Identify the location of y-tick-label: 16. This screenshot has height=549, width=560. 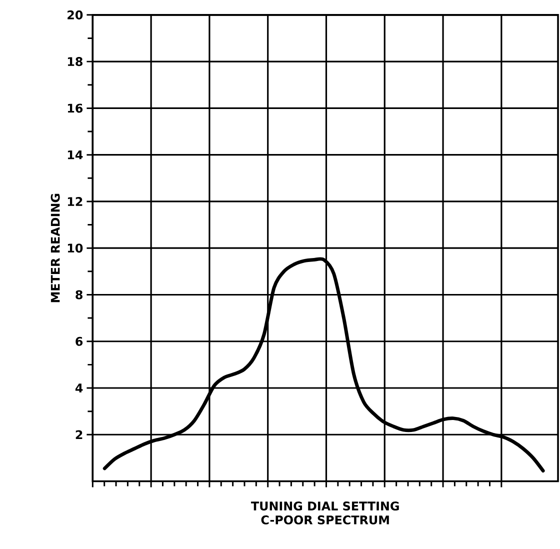
(75, 108).